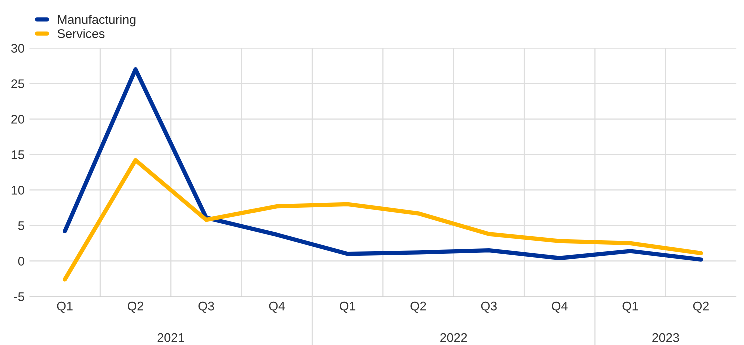 The height and width of the screenshot is (345, 744). What do you see at coordinates (666, 337) in the screenshot?
I see `text: 2023` at bounding box center [666, 337].